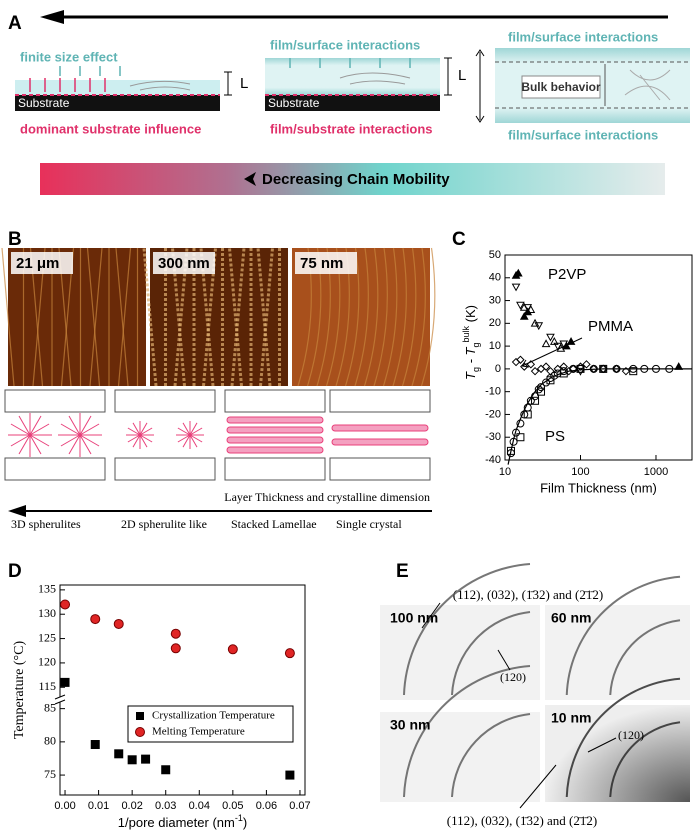 The width and height of the screenshot is (700, 839). I want to click on substrate-label: Substrate, so click(44, 103).